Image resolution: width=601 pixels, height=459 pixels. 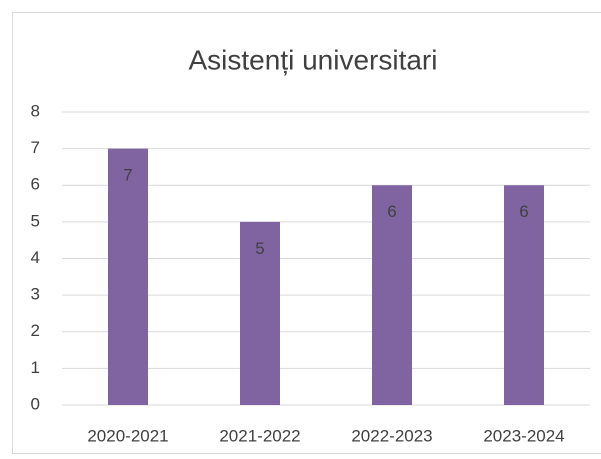 What do you see at coordinates (35, 330) in the screenshot?
I see `y-tick-label: 2` at bounding box center [35, 330].